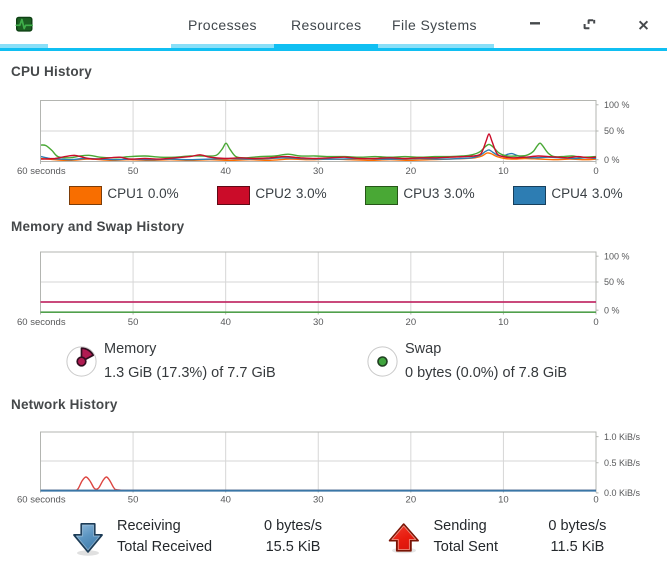 Image resolution: width=667 pixels, height=575 pixels. I want to click on svg-text: 1.0 KiB/s, so click(622, 437).